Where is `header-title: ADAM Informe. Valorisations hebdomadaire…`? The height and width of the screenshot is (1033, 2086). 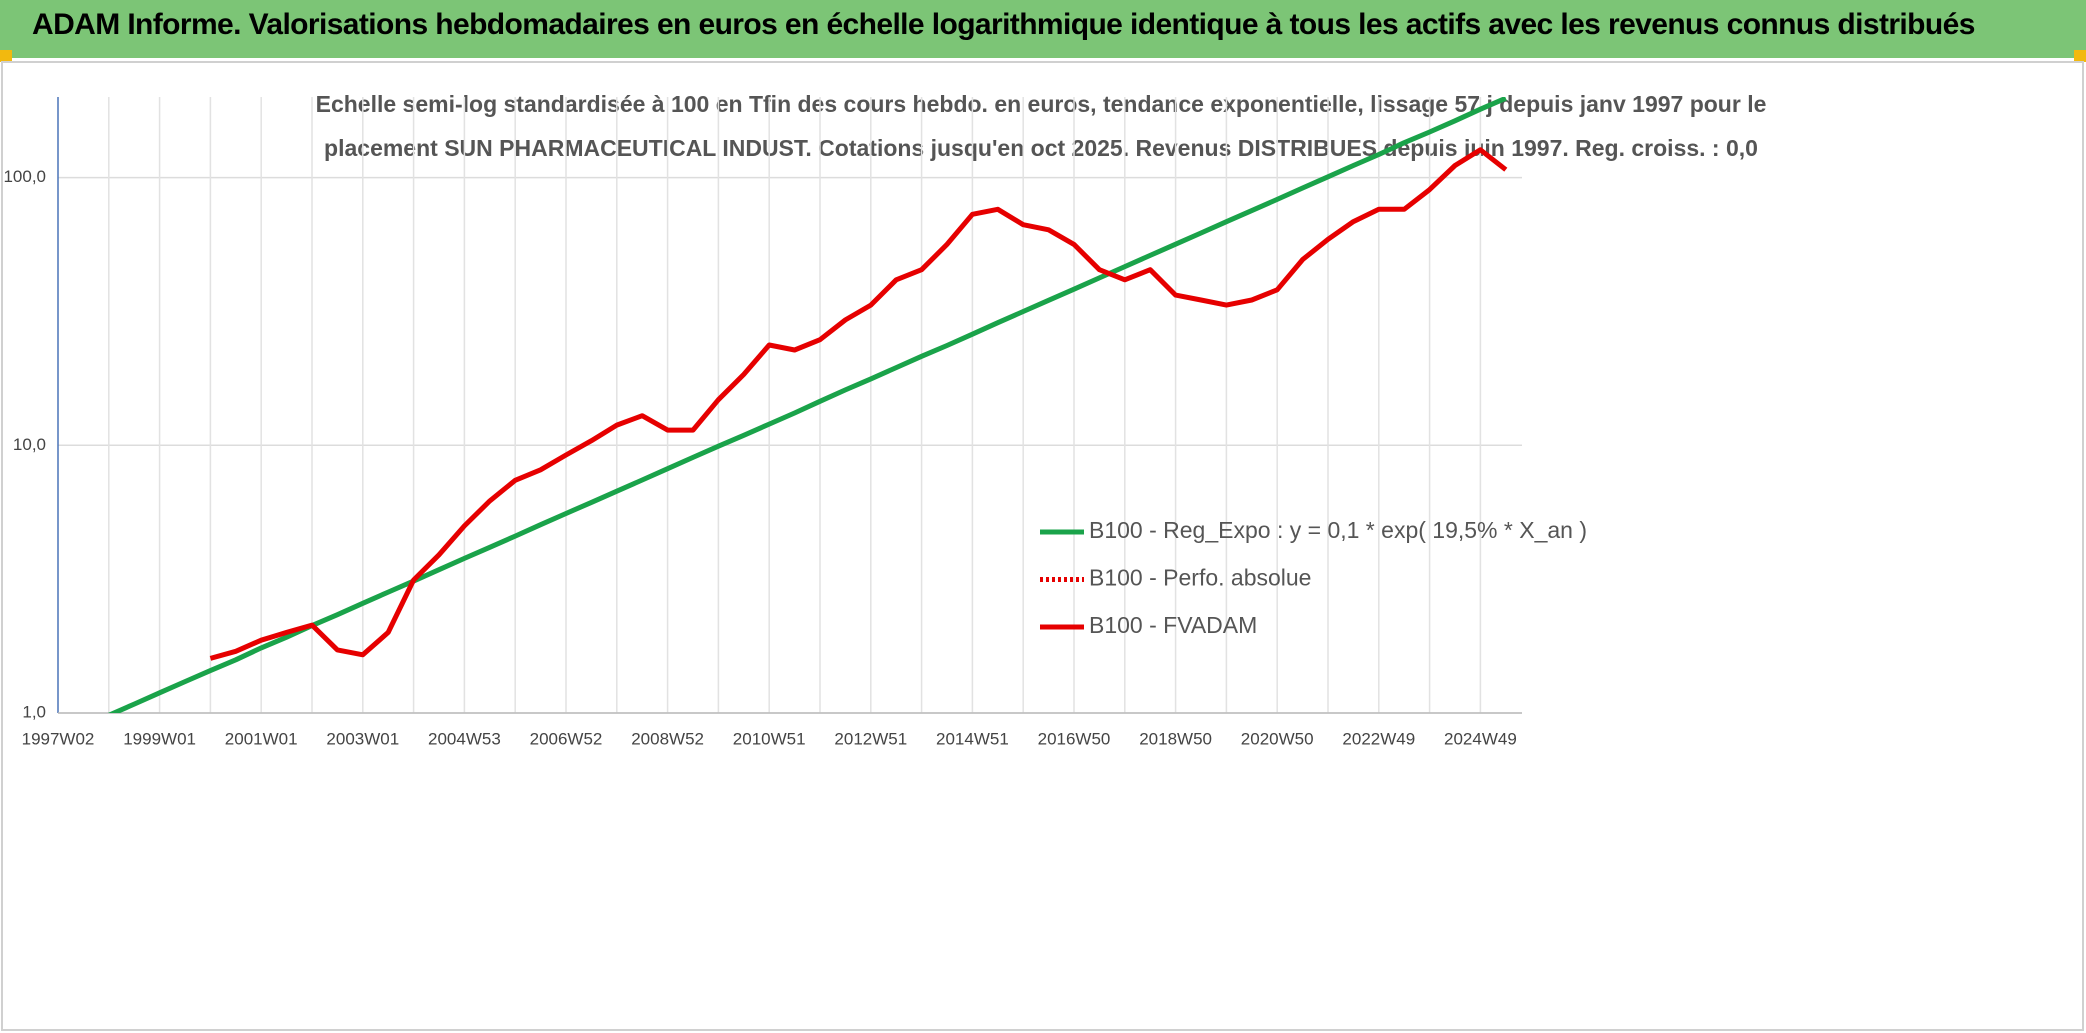
header-title: ADAM Informe. Valorisations hebdomadaire… is located at coordinates (1003, 24).